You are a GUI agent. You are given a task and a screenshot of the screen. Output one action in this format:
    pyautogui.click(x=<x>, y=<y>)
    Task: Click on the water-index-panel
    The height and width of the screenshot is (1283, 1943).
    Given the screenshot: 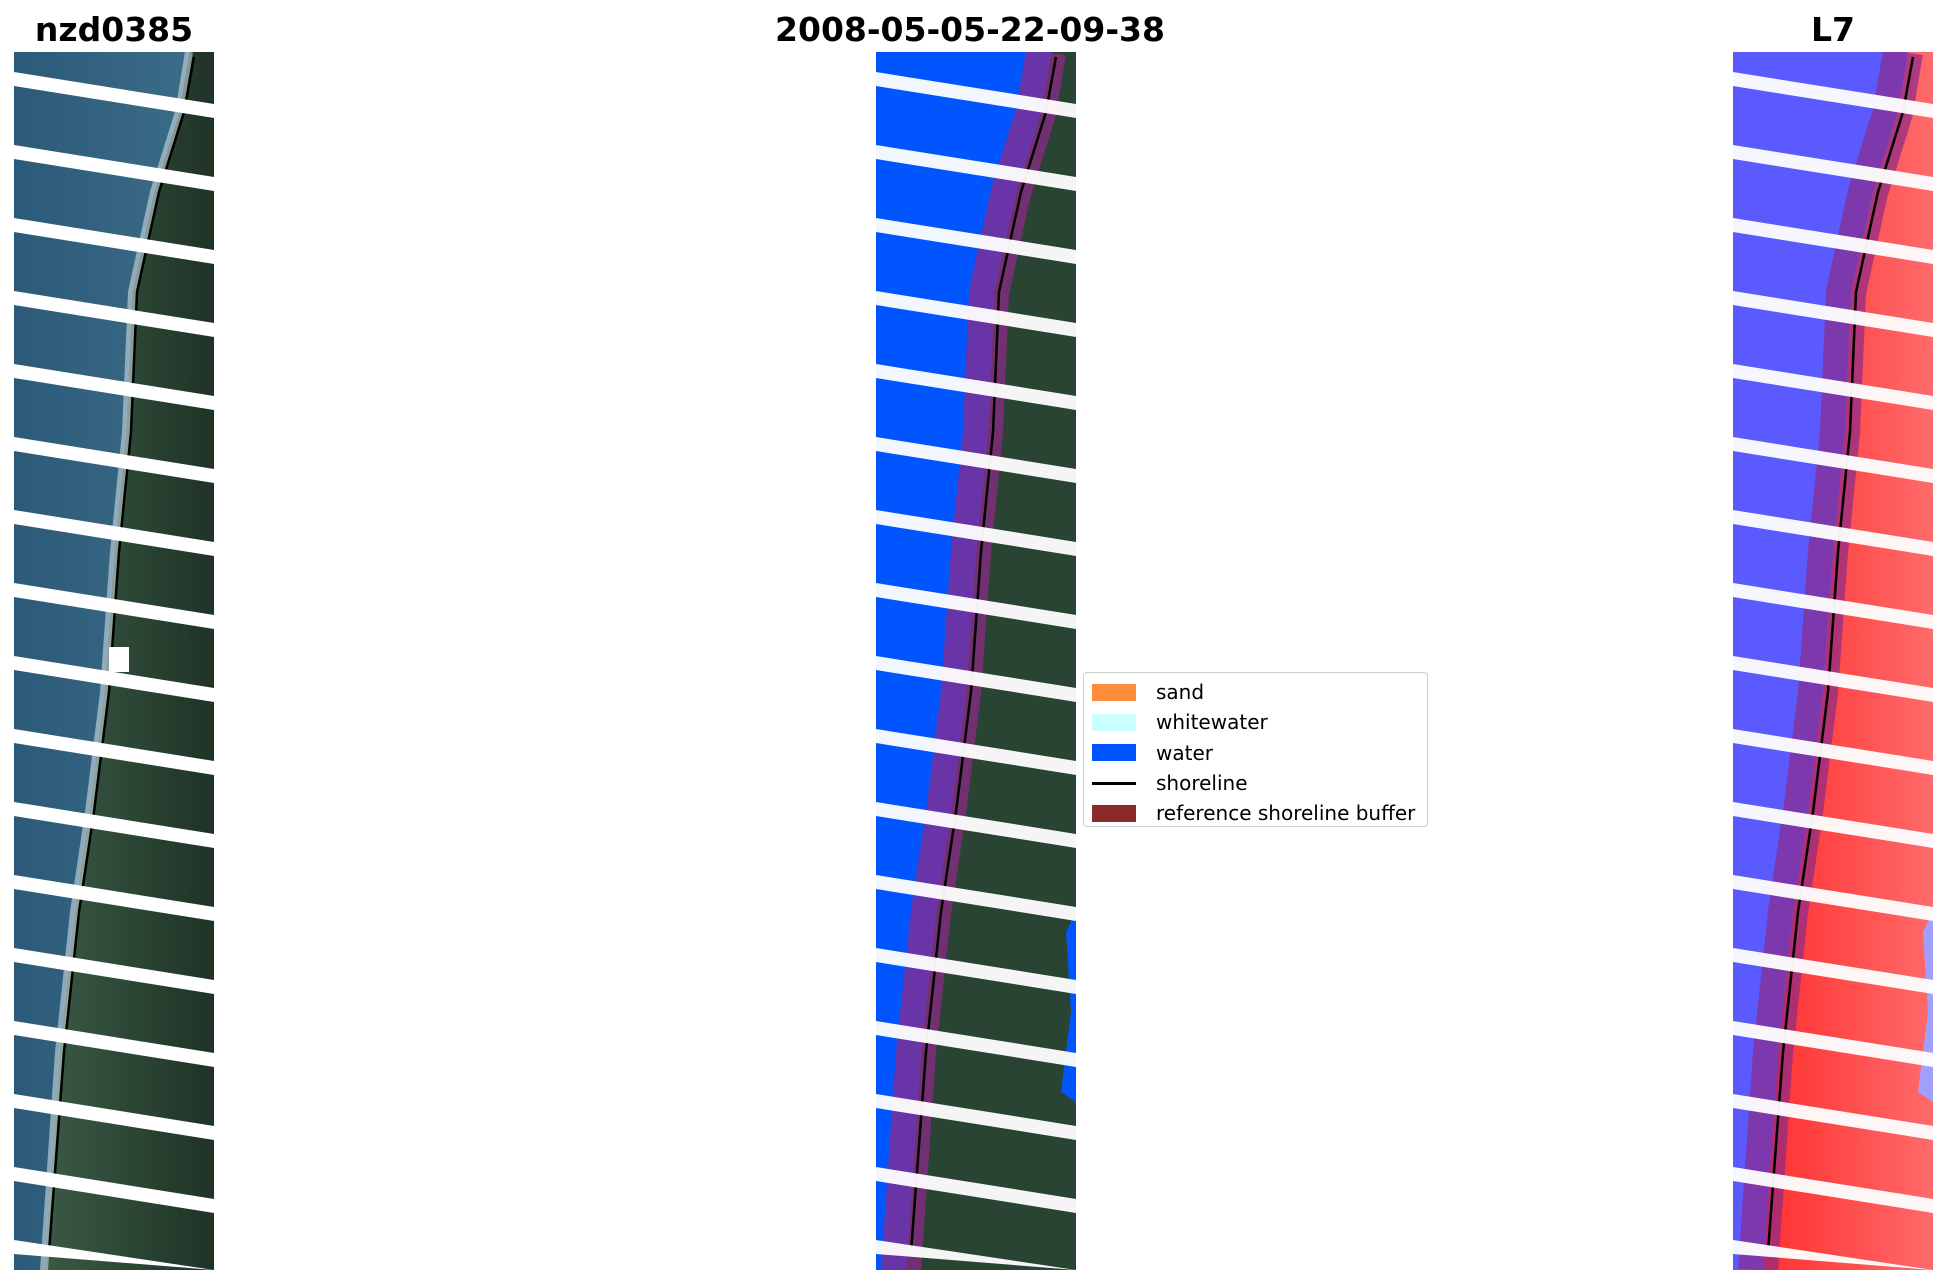 What is the action you would take?
    pyautogui.click(x=1833, y=661)
    